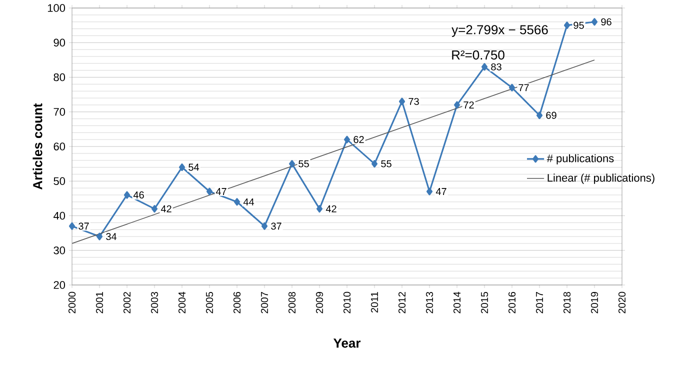  I want to click on y-tick-label: 90, so click(60, 42).